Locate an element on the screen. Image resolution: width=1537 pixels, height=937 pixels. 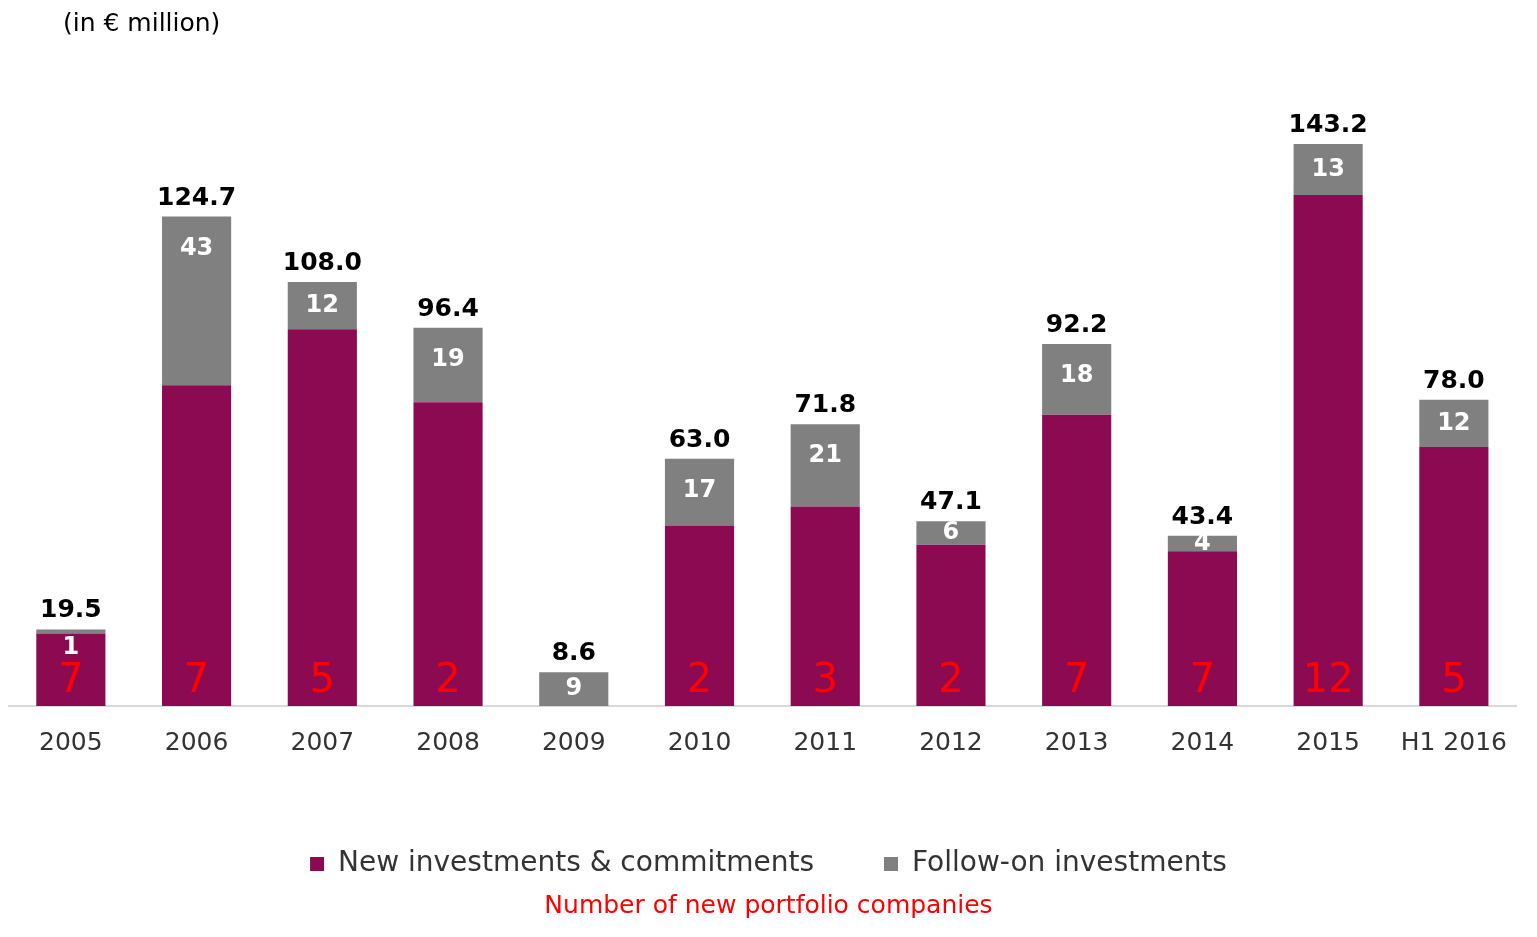
total-label: 108.0 is located at coordinates (322, 262).